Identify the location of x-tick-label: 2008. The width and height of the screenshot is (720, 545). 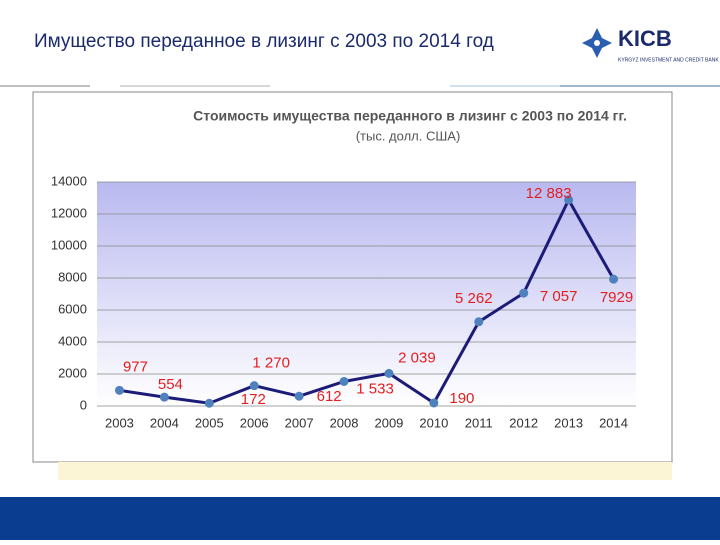
(344, 422).